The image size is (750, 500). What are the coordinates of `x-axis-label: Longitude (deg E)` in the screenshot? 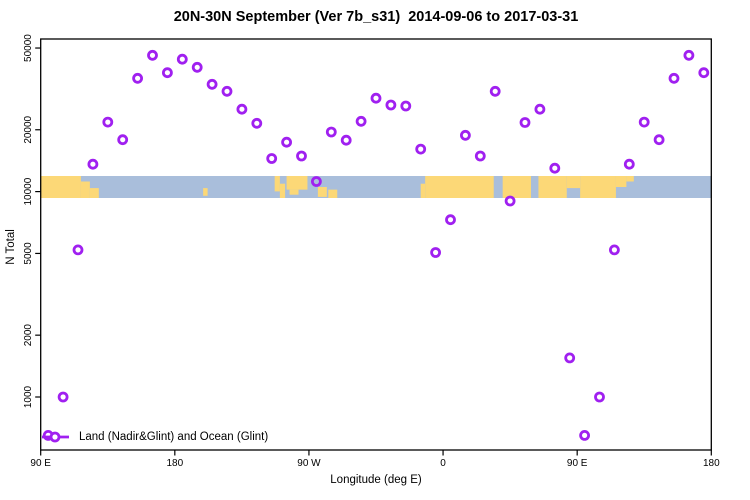 It's located at (376, 480).